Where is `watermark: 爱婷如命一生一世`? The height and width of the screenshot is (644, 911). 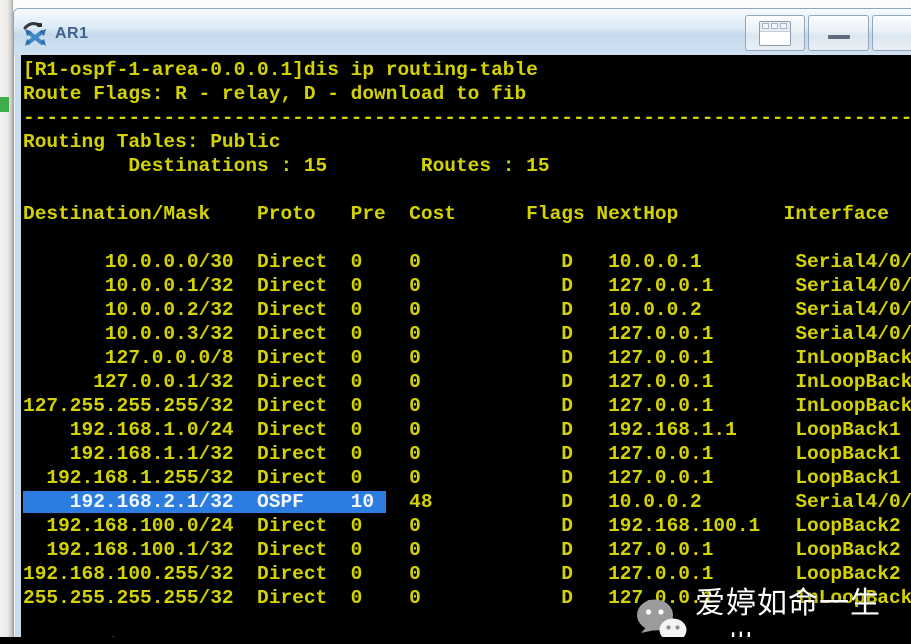 watermark: 爱婷如命一生一世 is located at coordinates (772, 611).